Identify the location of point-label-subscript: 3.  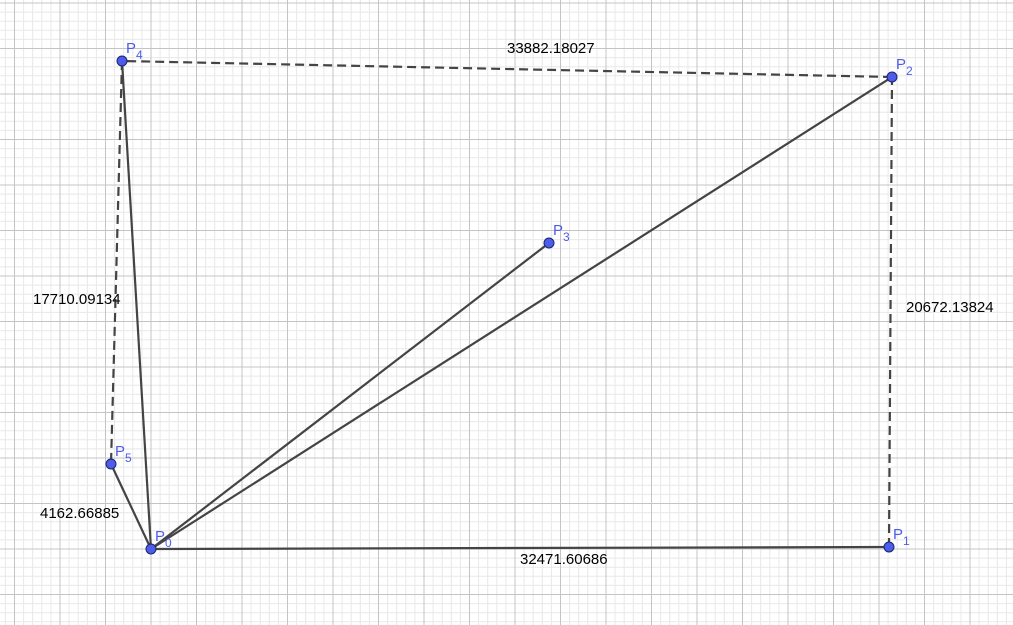
(566, 237).